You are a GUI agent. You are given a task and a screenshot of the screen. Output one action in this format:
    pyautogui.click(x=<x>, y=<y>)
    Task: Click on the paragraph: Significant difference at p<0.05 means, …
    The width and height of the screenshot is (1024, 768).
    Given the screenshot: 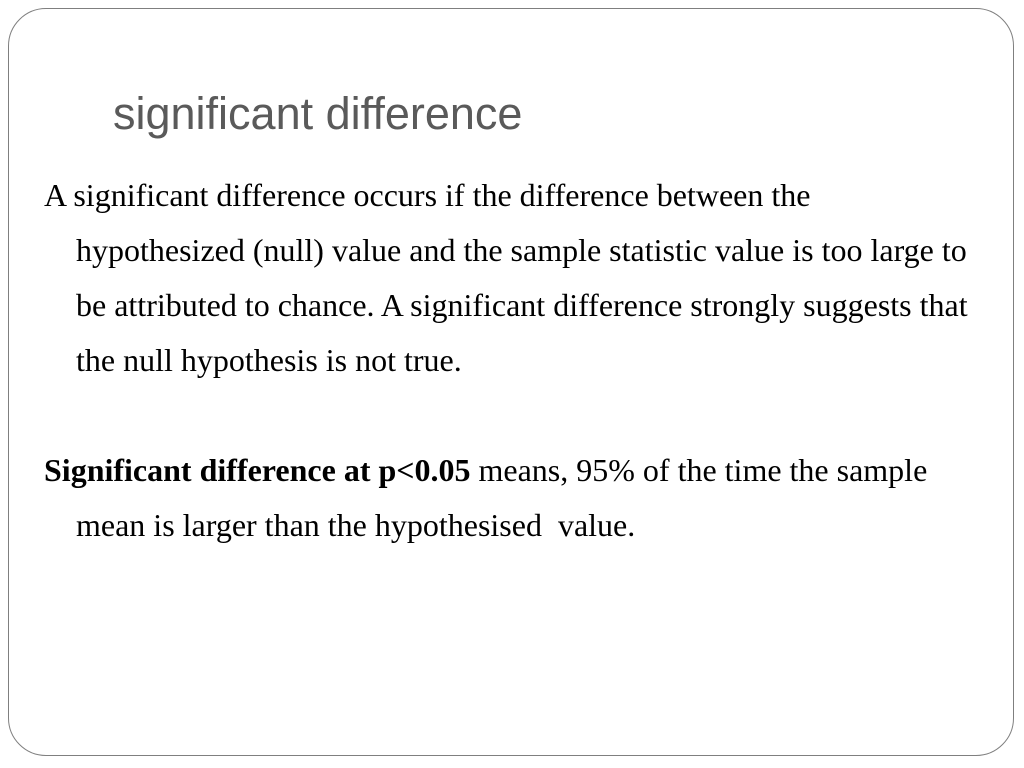 What is the action you would take?
    pyautogui.click(x=509, y=498)
    